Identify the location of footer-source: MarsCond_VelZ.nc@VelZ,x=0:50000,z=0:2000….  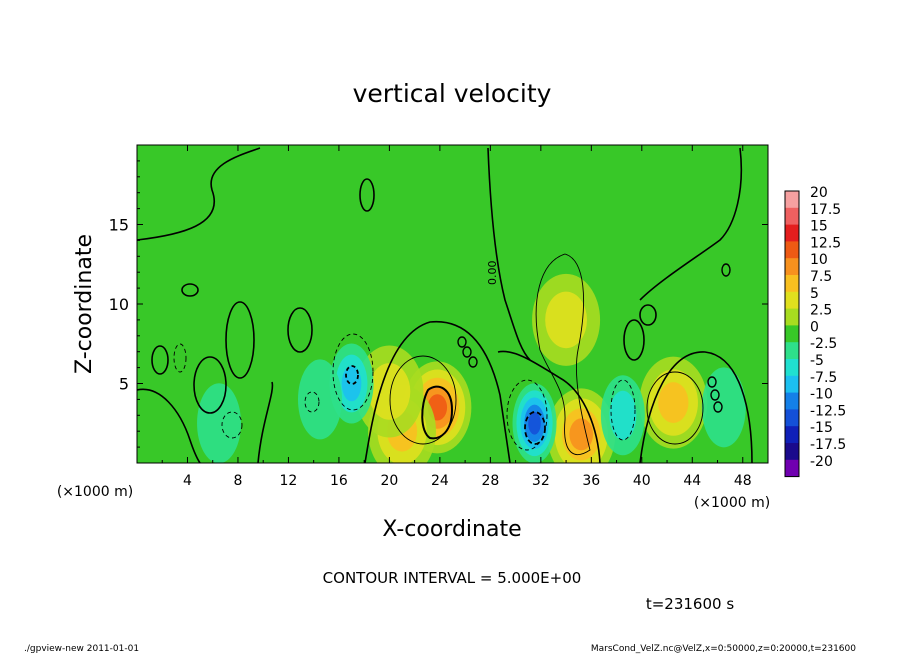
(723, 649).